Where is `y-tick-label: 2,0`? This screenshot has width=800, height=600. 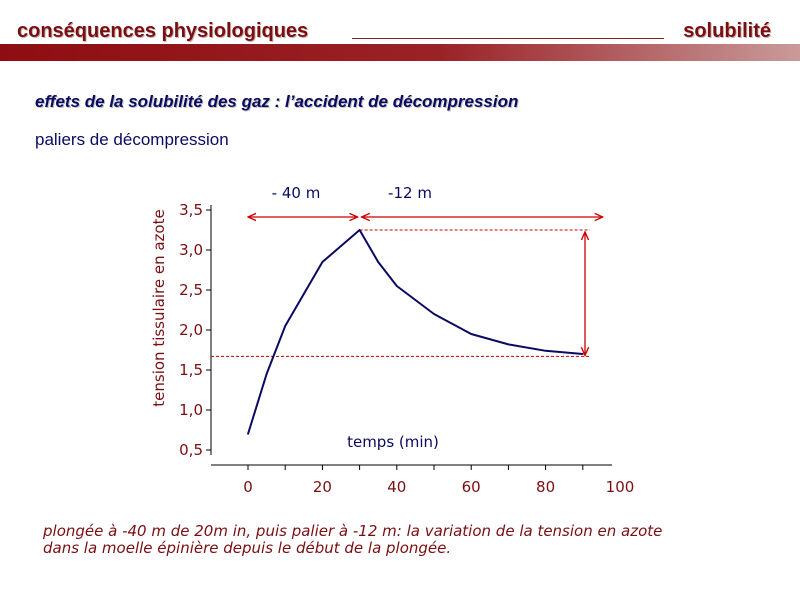 y-tick-label: 2,0 is located at coordinates (191, 330).